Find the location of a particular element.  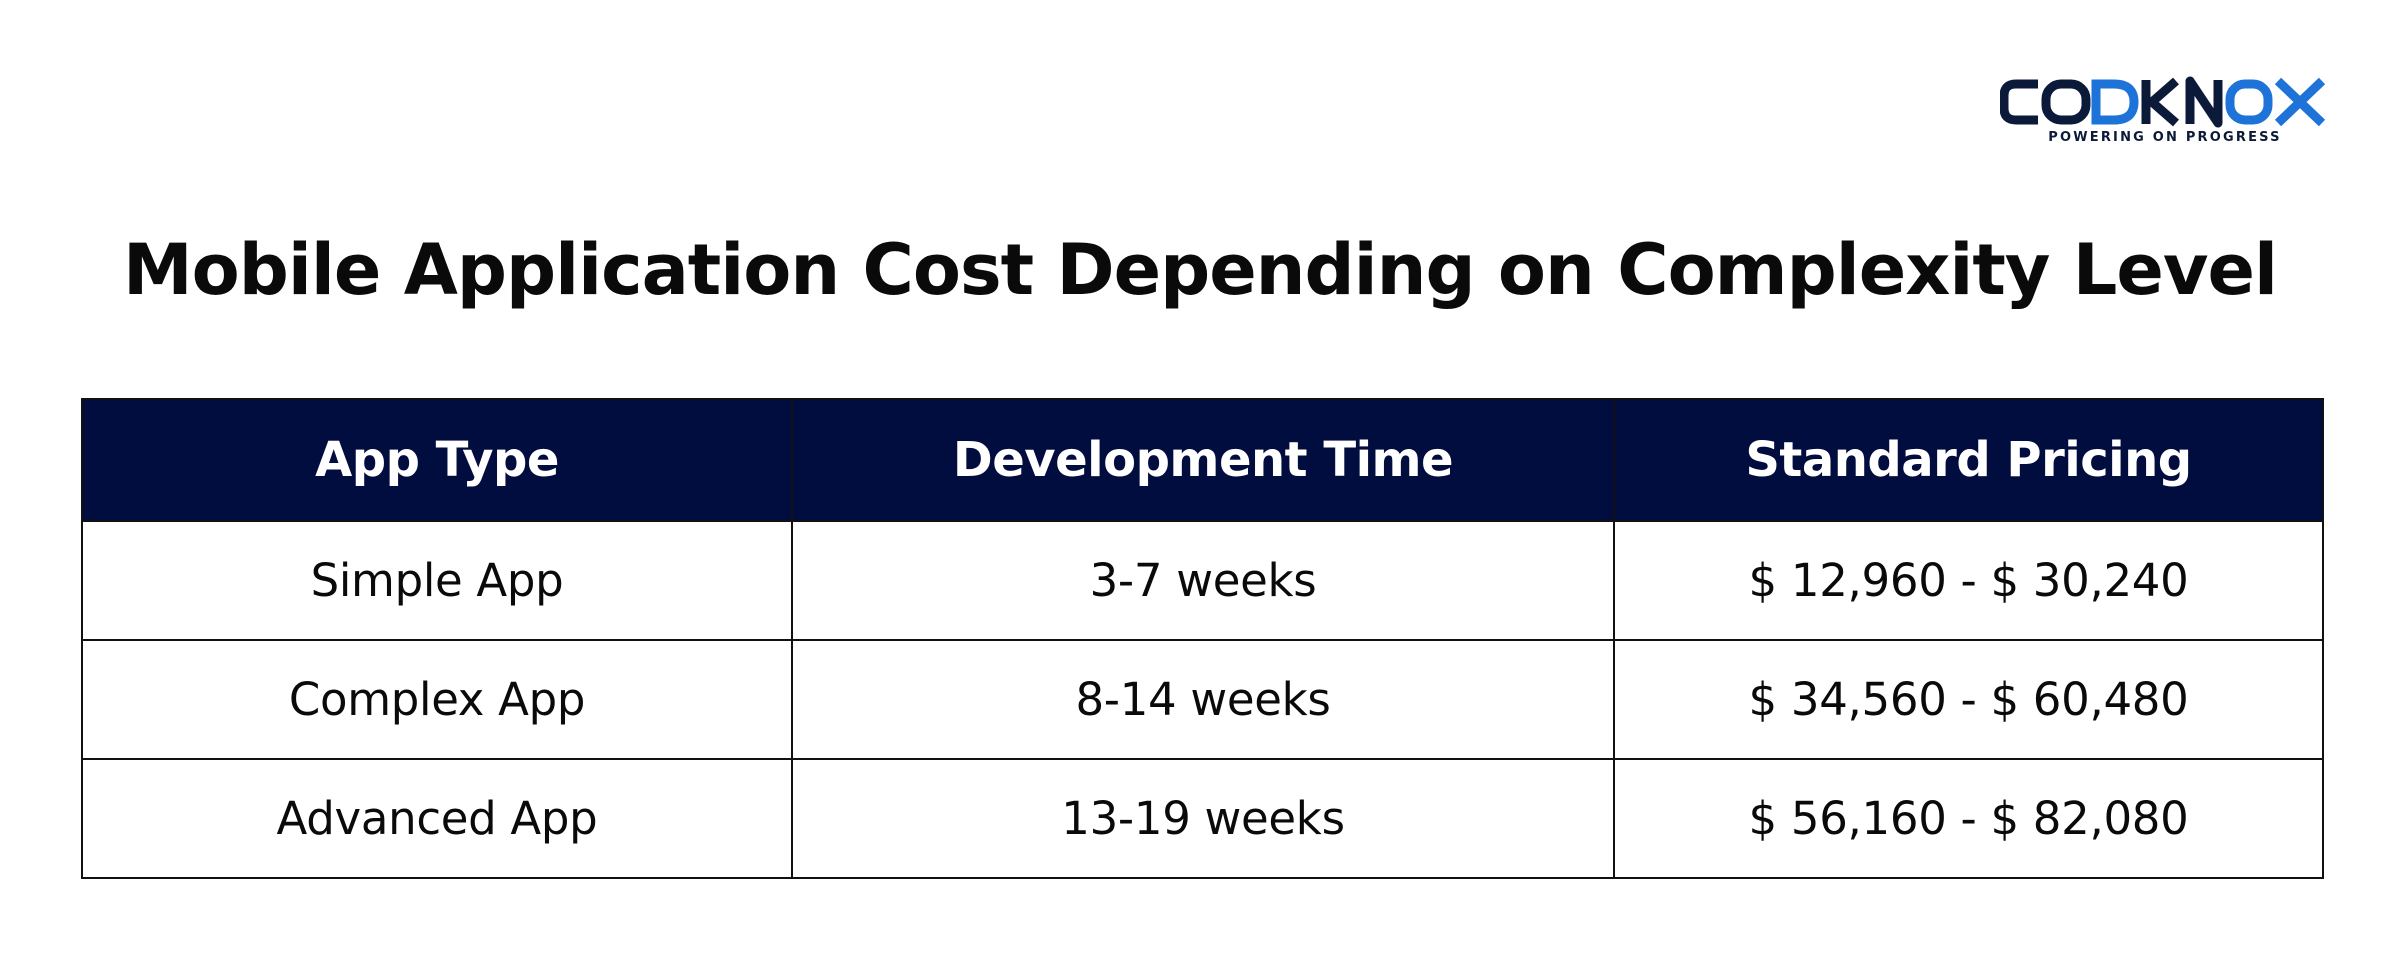

table-row: Simple App 3-7 weeks $ 12,960 - $ 30,240 is located at coordinates (1202, 580).